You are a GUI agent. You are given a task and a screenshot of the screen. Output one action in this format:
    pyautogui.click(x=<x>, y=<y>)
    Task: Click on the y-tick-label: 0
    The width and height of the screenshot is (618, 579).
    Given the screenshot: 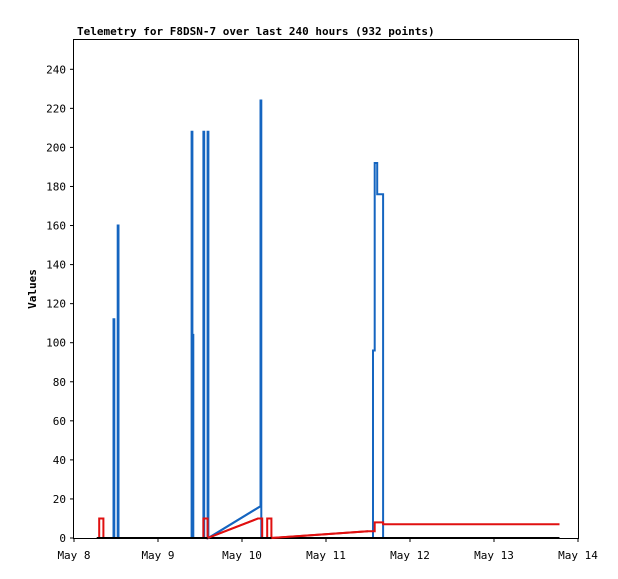 What is the action you would take?
    pyautogui.click(x=62, y=538)
    